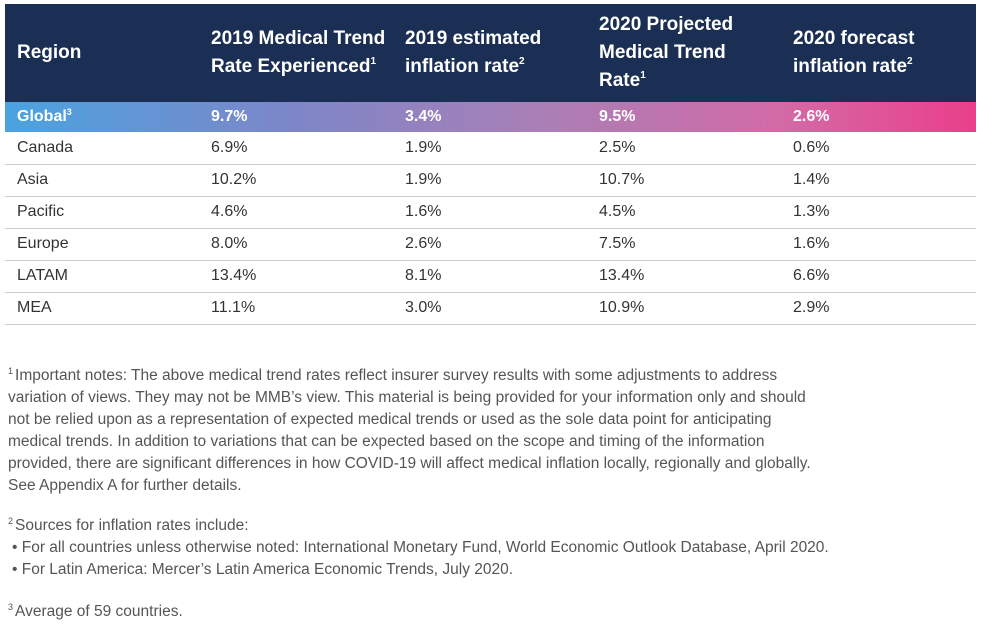 This screenshot has width=981, height=630. I want to click on cell-value: 10.2%, so click(296, 180).